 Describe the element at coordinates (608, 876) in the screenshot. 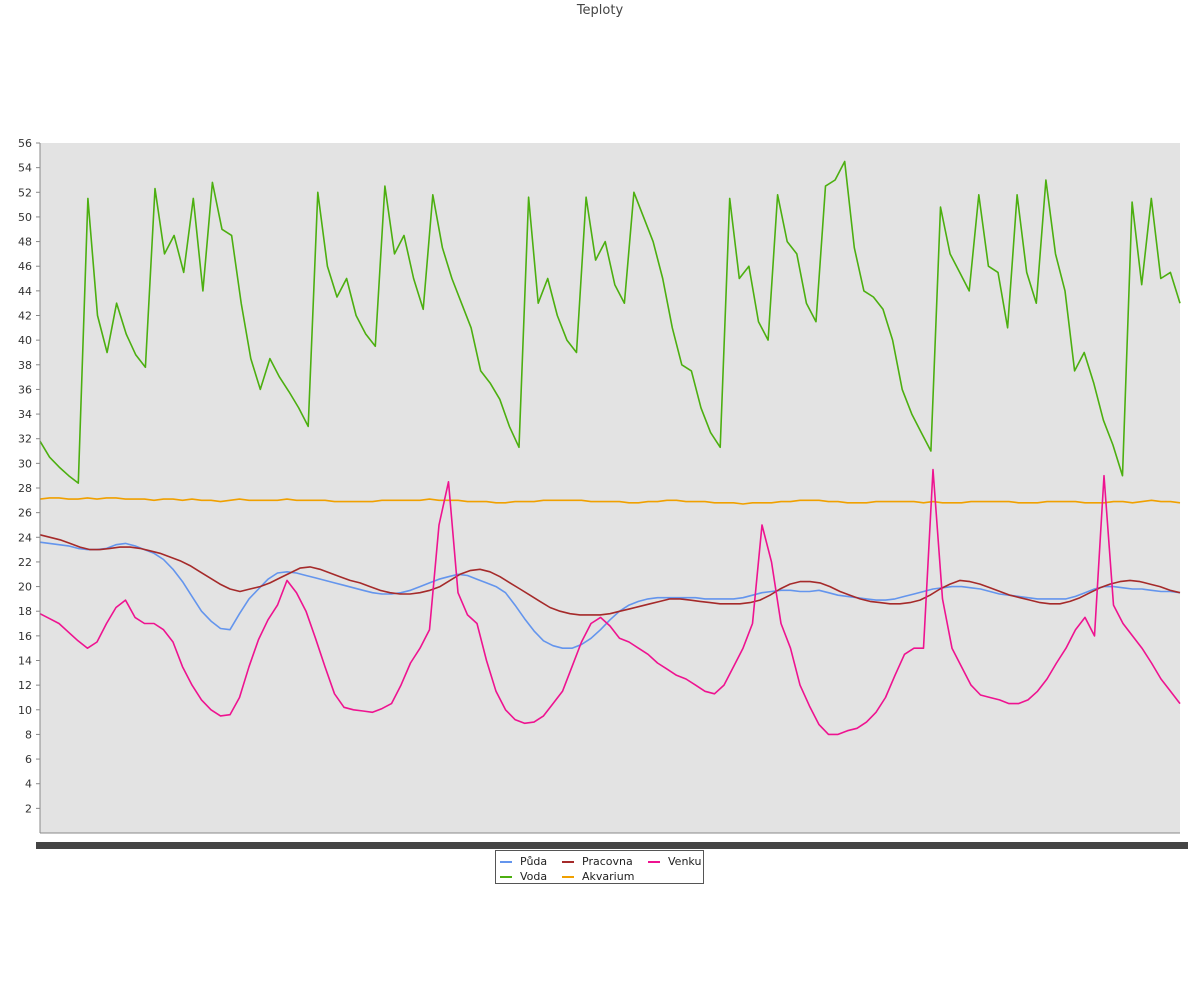

I see `legend-label: Akvarium` at that location.